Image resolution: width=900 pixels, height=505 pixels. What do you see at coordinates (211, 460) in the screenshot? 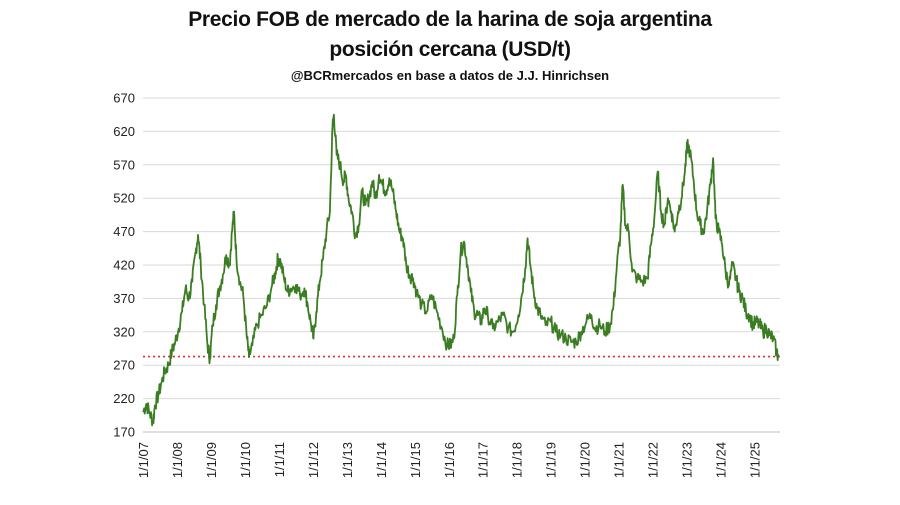
I see `x-tick-label: 1/1/09` at bounding box center [211, 460].